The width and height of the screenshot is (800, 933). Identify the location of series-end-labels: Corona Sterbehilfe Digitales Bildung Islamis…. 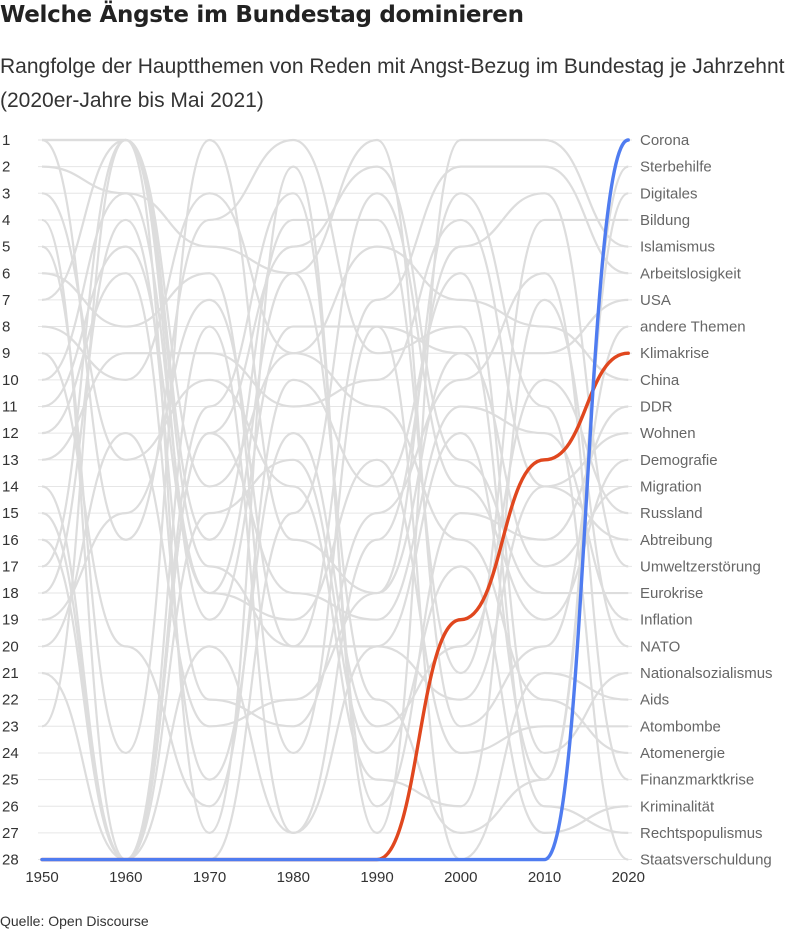
(706, 500).